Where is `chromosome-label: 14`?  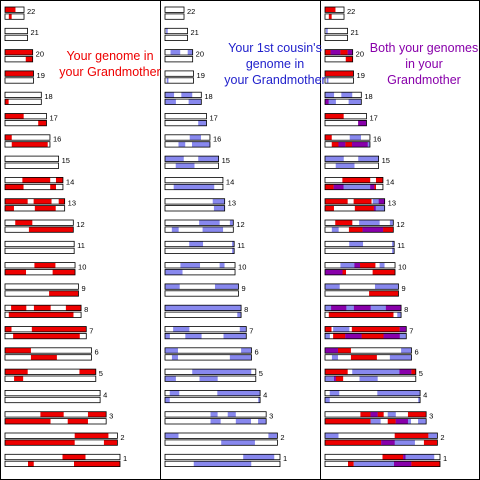 chromosome-label: 14 is located at coordinates (230, 181).